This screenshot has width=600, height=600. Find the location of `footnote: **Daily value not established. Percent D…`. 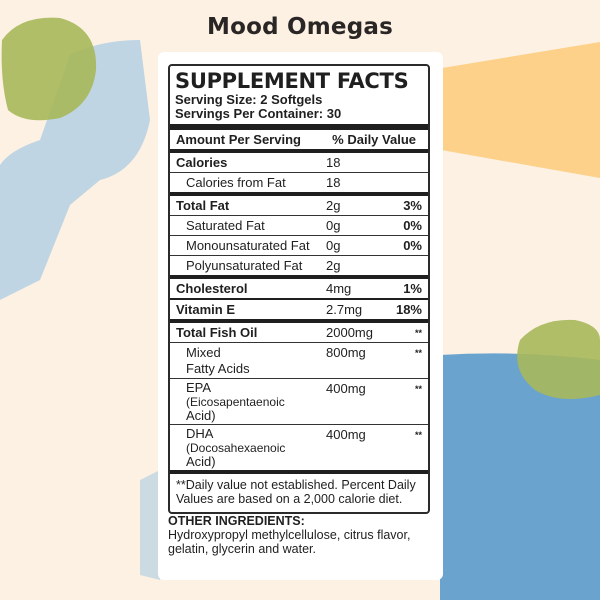

footnote: **Daily value not established. Percent D… is located at coordinates (299, 491).